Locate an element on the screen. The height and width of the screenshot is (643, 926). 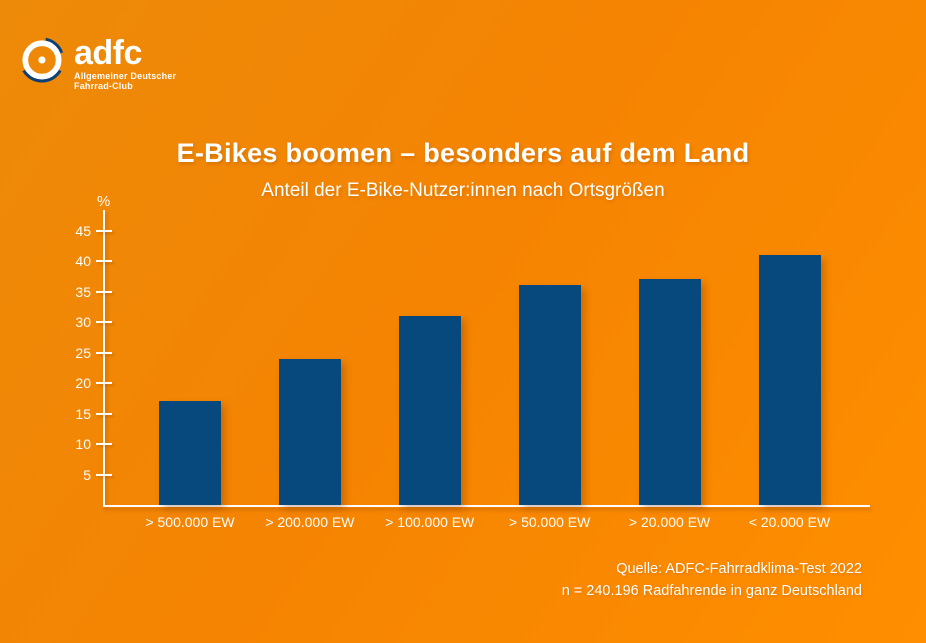
source-line1: Quelle: ADFC-Fahrradklima-Test 2022 is located at coordinates (739, 569).